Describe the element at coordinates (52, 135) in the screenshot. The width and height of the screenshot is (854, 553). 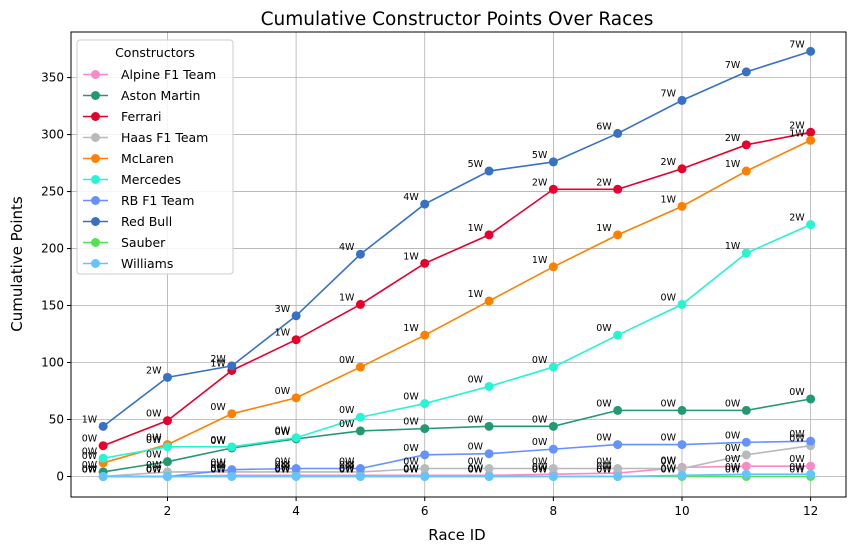
I see `y-tick-label: 300` at that location.